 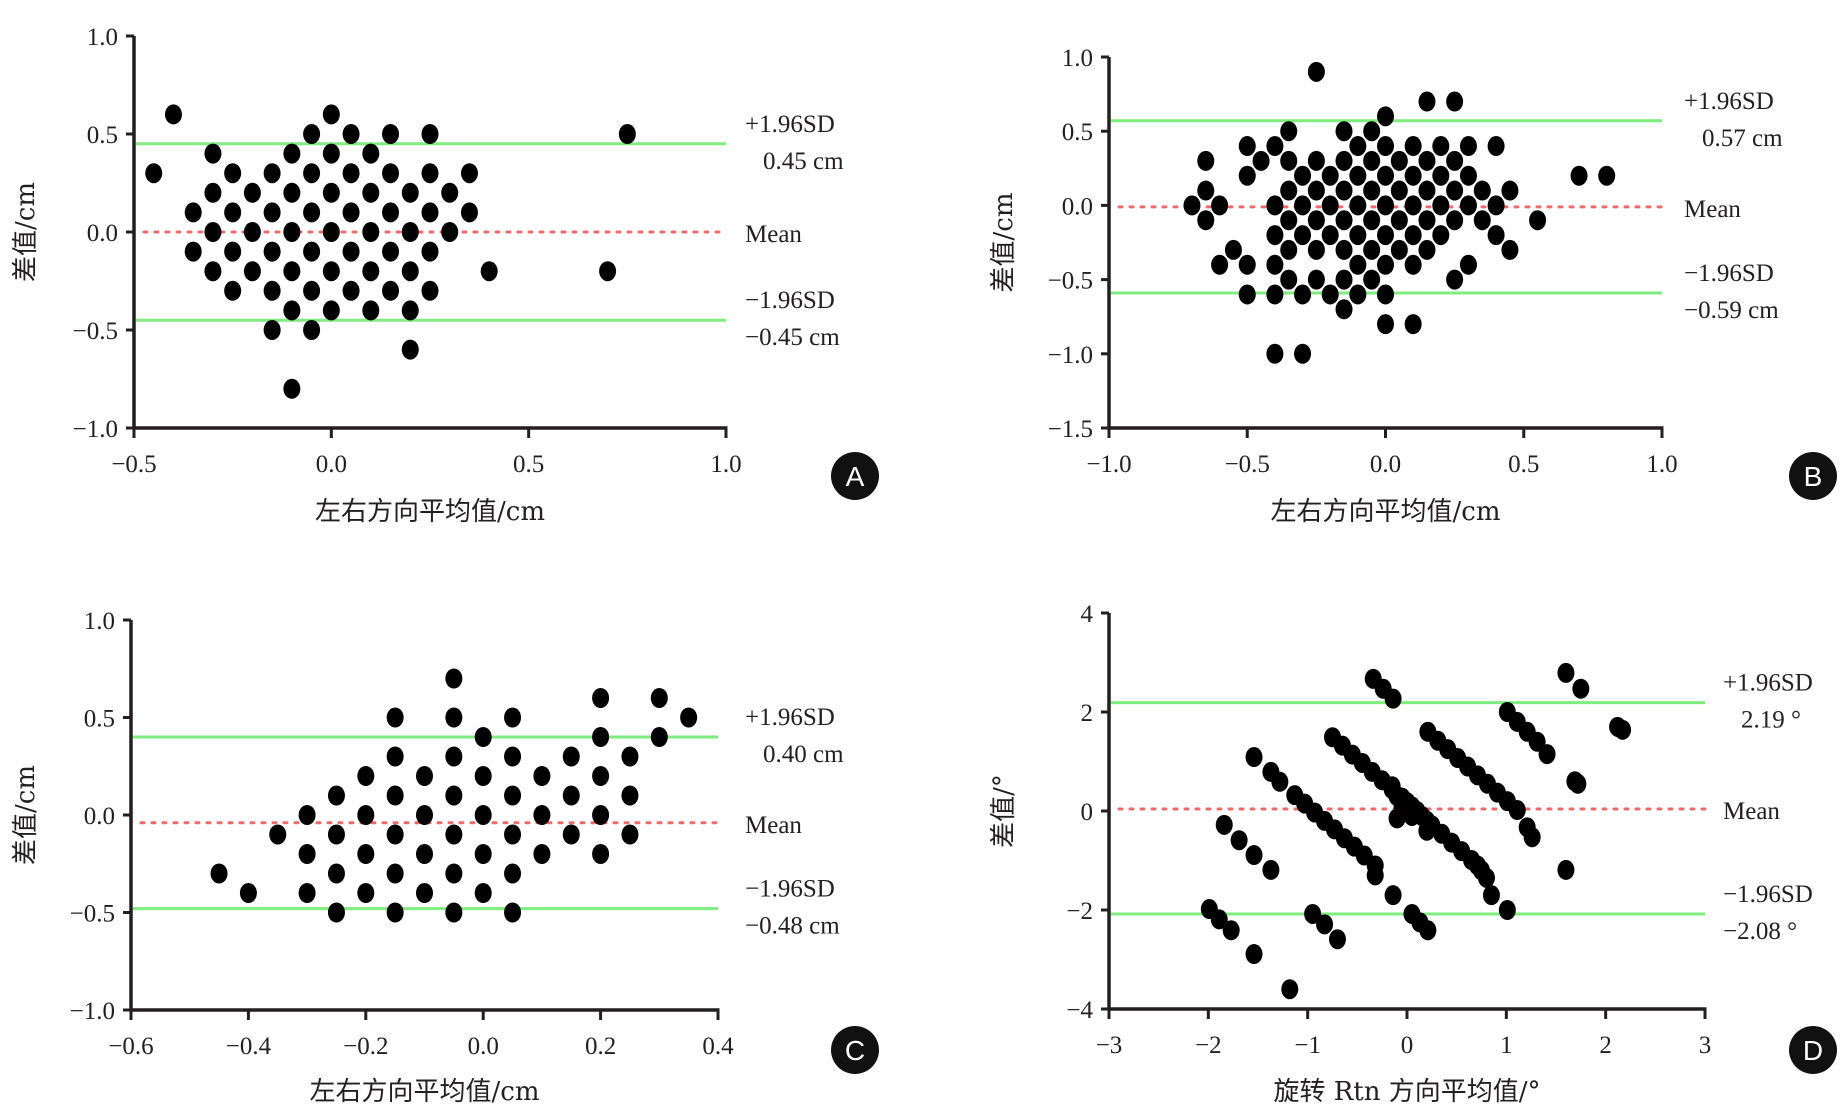 What do you see at coordinates (1760, 931) in the screenshot?
I see `lower-limit-value: −2.08 °` at bounding box center [1760, 931].